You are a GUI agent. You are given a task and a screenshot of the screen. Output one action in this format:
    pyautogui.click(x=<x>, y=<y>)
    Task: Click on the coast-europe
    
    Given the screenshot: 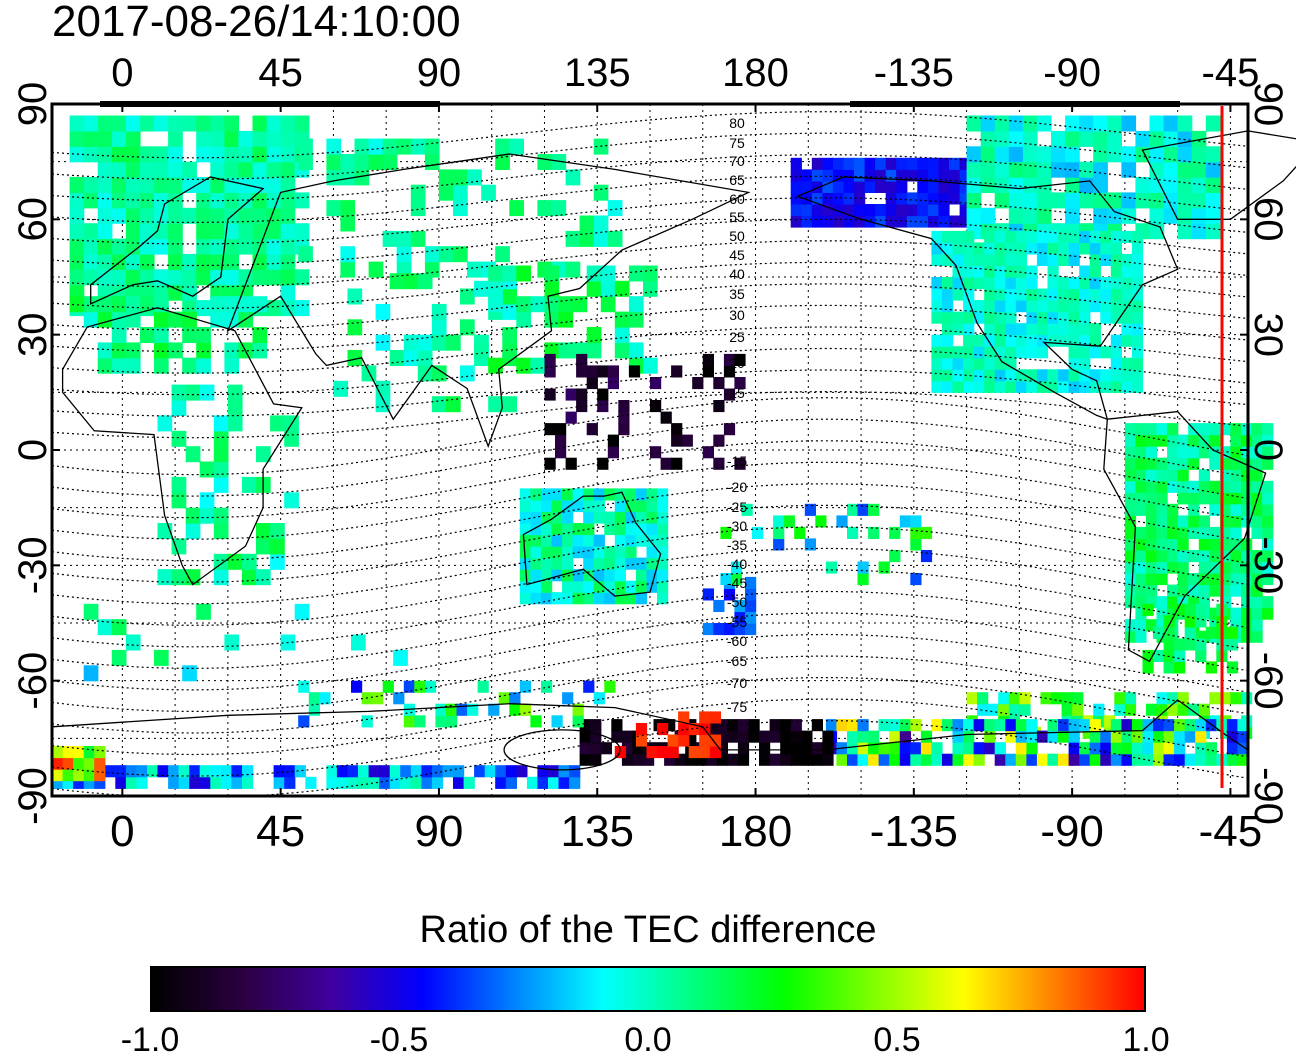 What is the action you would take?
    pyautogui.click(x=177, y=240)
    